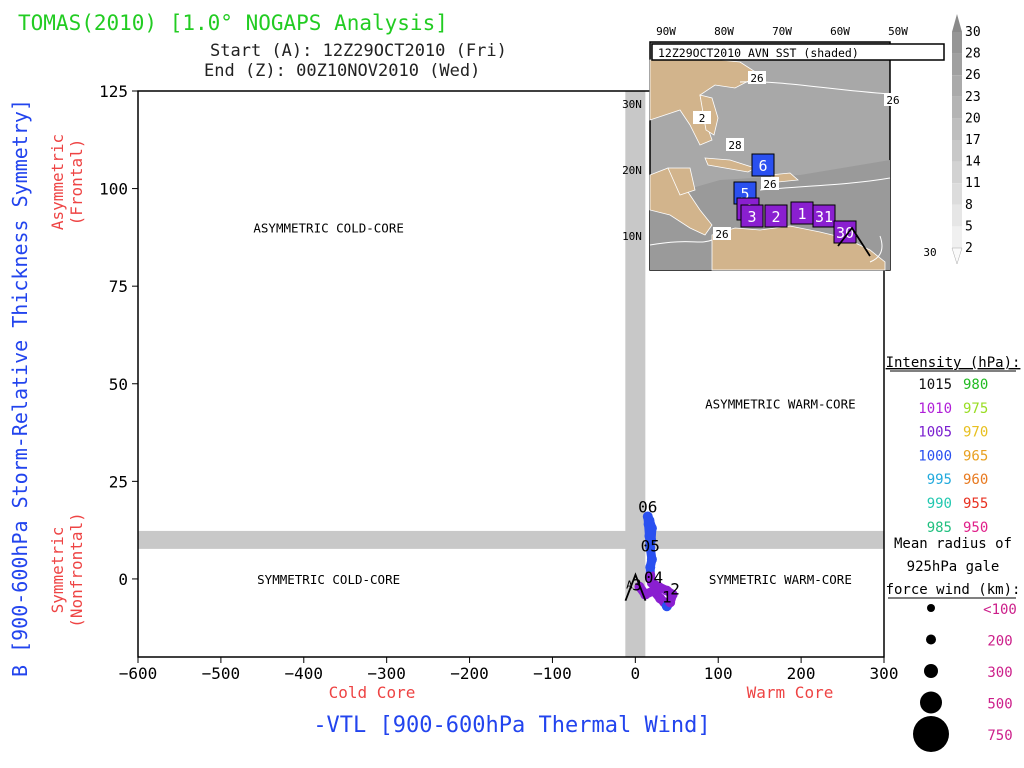  Describe the element at coordinates (57, 182) in the screenshot. I see `y-region-top-1: Asymmetric` at that location.